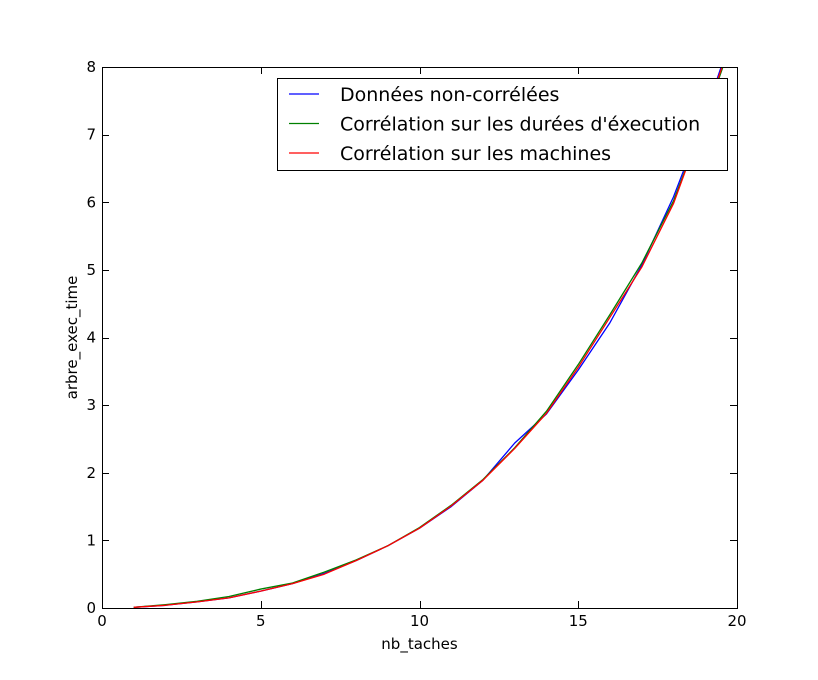 The image size is (818, 680). What do you see at coordinates (91, 67) in the screenshot?
I see `y-tick-label: 8` at bounding box center [91, 67].